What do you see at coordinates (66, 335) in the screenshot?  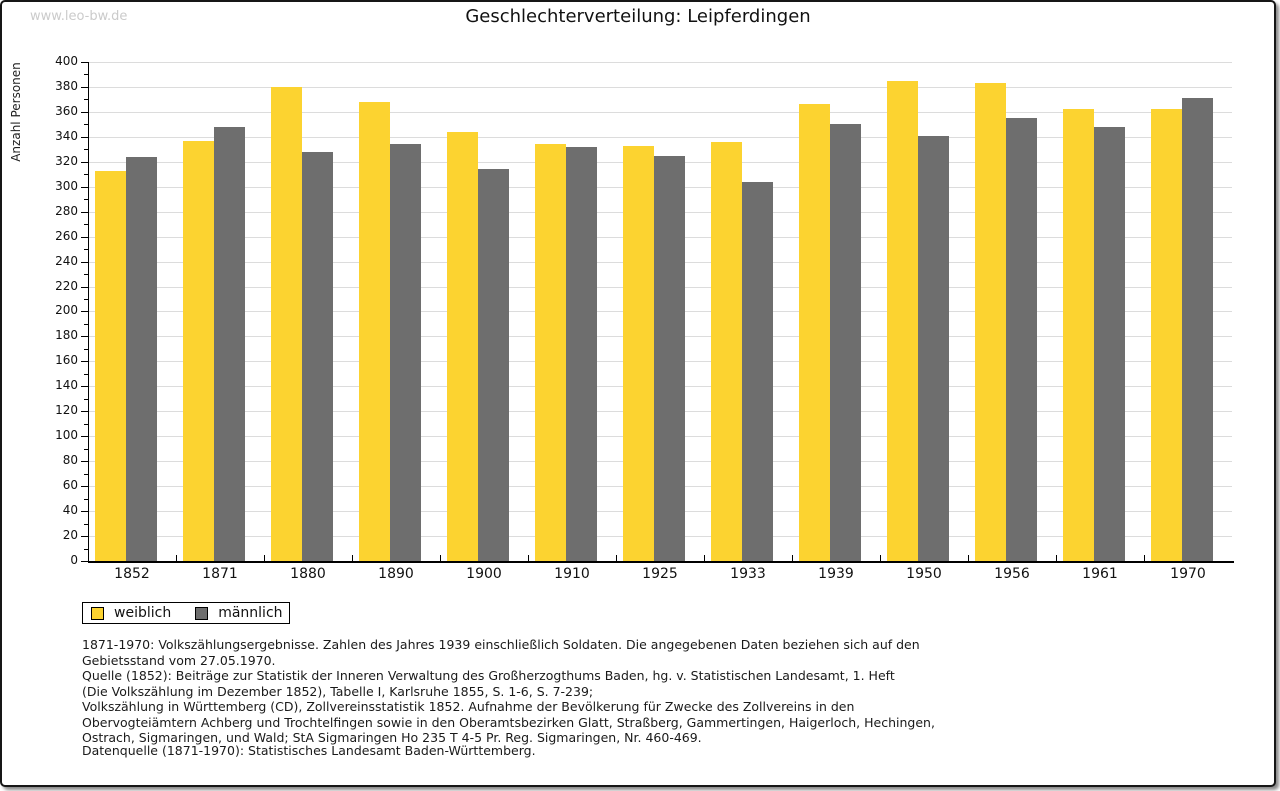 I see `y-tick-label-180: 180` at bounding box center [66, 335].